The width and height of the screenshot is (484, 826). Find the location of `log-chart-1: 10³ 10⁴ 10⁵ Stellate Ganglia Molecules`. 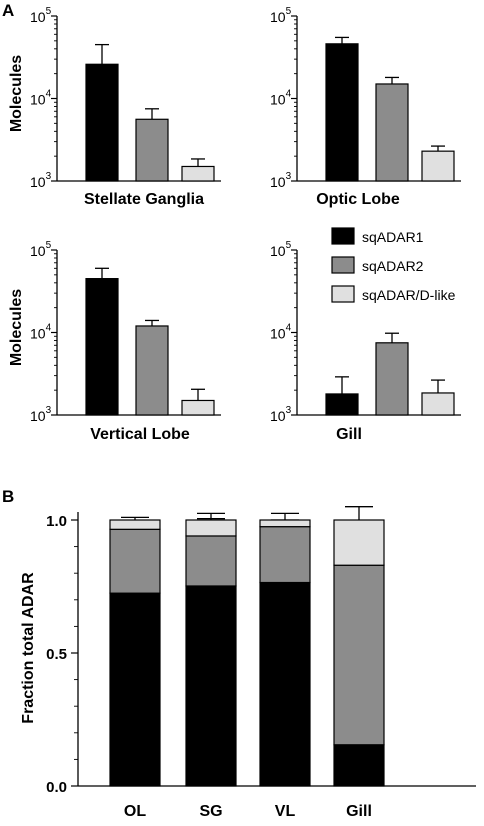

log-chart-1: 10³ 10⁴ 10⁵ Stellate Ganglia Molecules is located at coordinates (114, 107).